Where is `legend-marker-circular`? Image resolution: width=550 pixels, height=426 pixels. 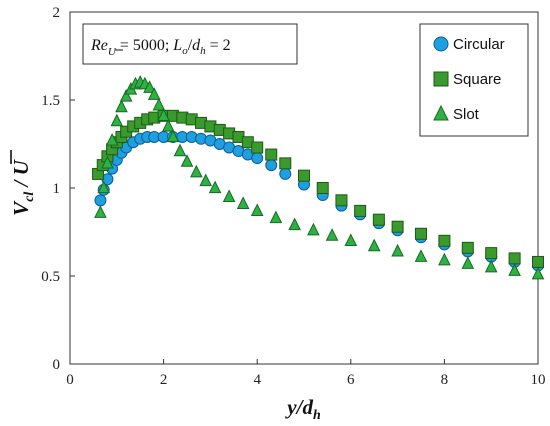
legend-marker-circular is located at coordinates (441, 44).